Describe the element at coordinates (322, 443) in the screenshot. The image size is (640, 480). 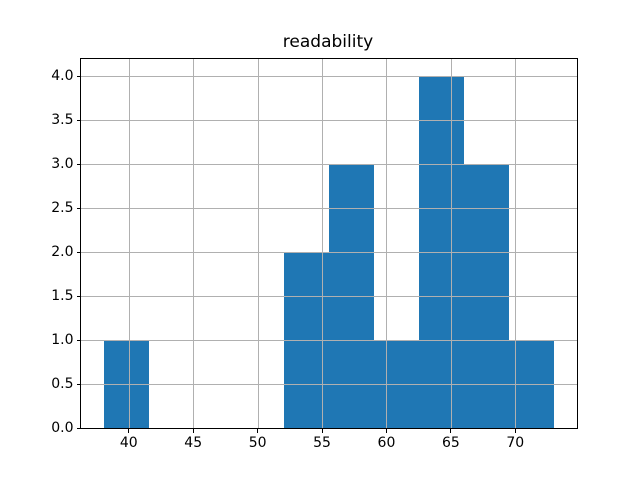
I see `x-tick-label: 55` at that location.